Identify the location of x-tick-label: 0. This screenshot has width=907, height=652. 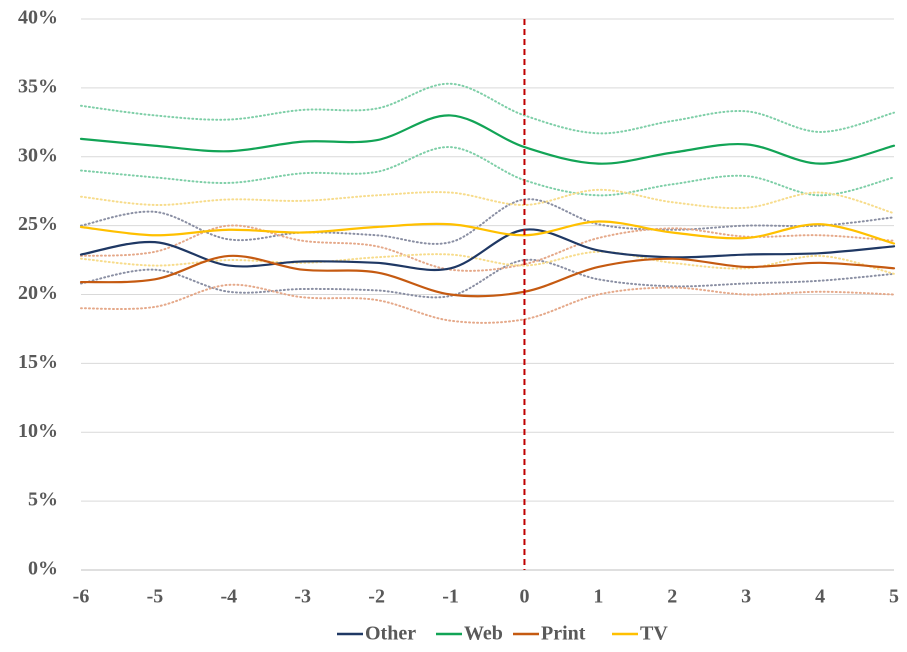
(524, 597).